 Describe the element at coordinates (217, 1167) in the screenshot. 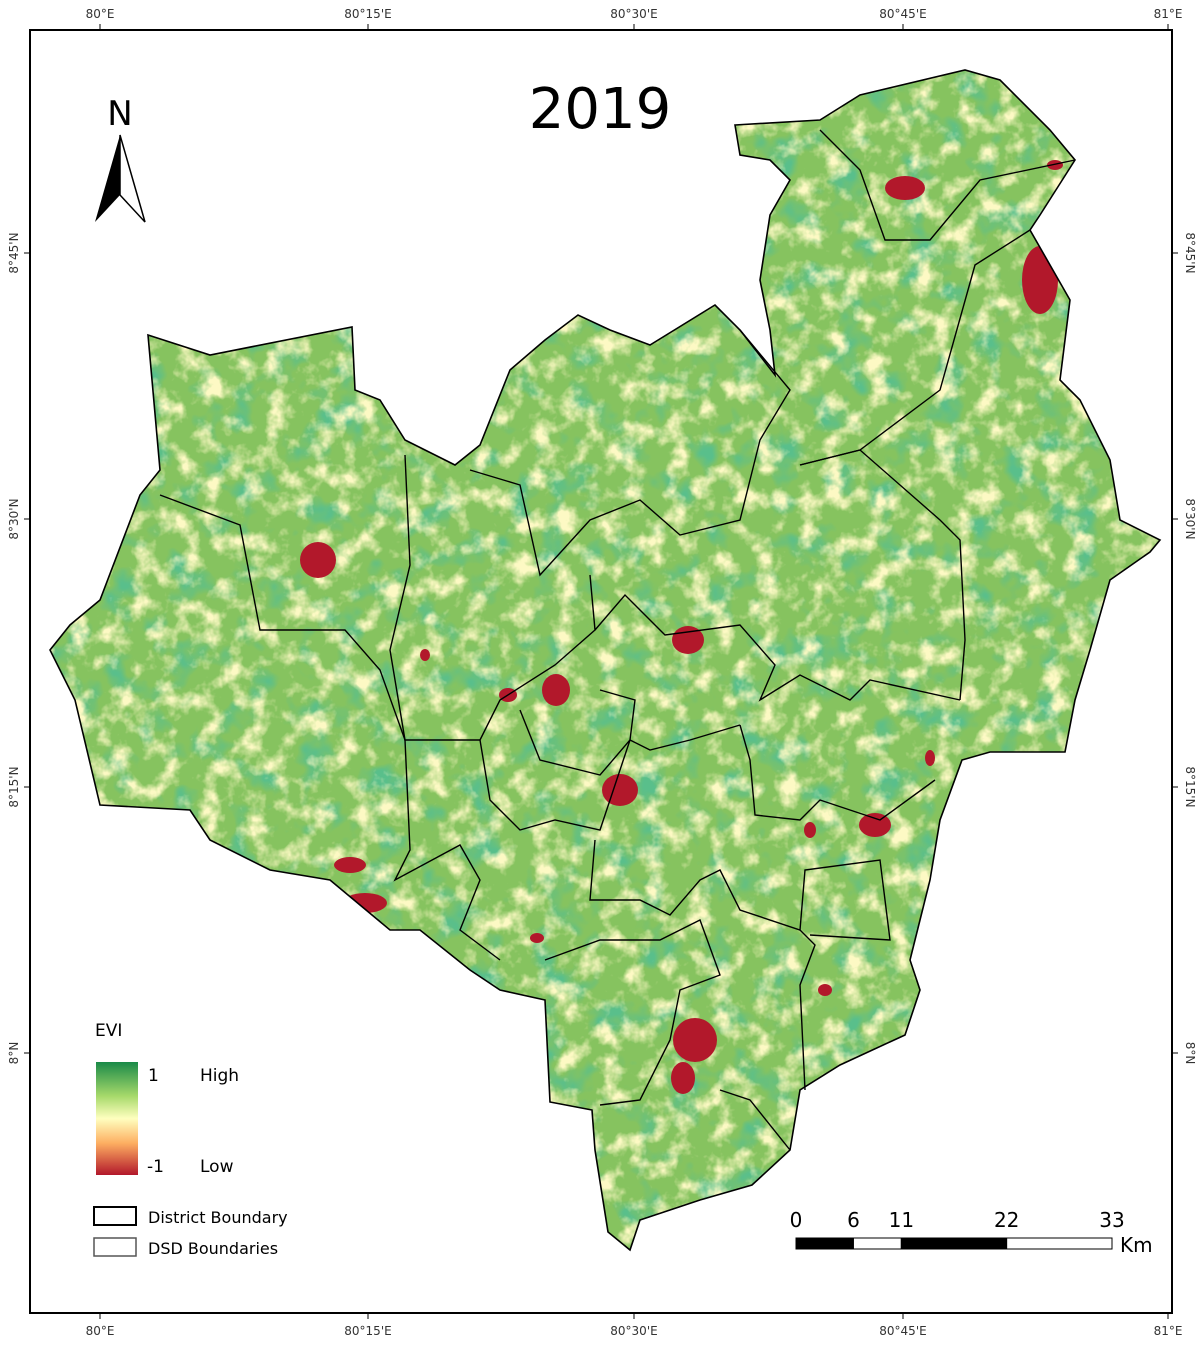

I see `legend-min-label: Low` at that location.